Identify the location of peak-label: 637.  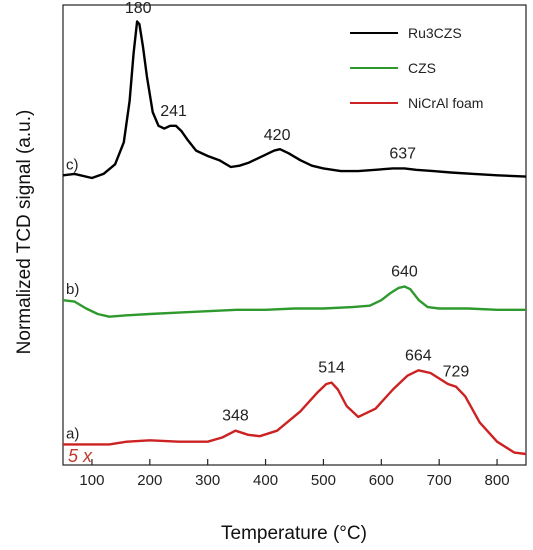
(402, 153).